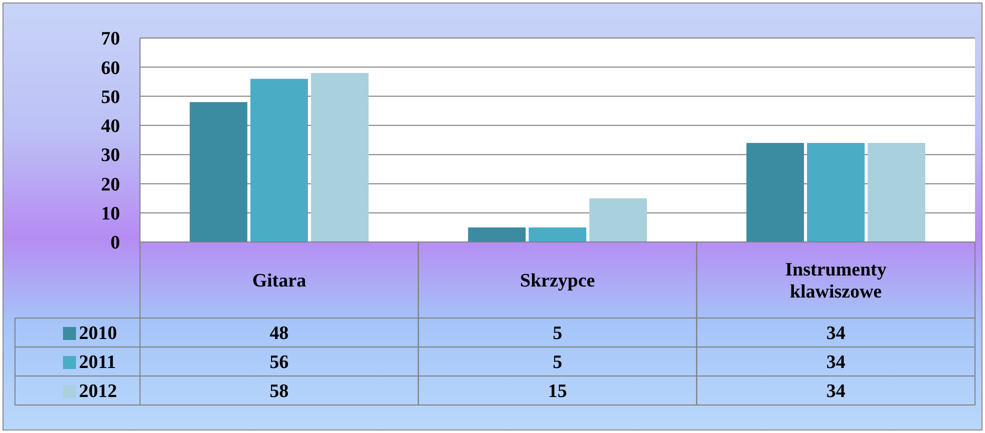  I want to click on y-tick-label: 0, so click(115, 243).